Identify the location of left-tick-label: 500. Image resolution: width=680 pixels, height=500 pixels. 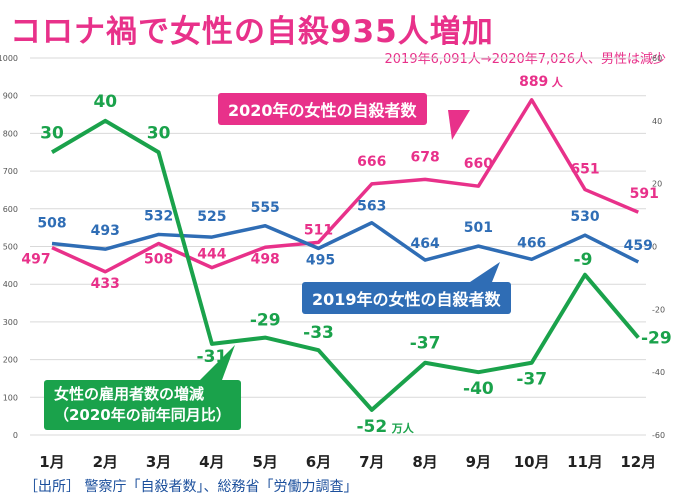
(10, 247).